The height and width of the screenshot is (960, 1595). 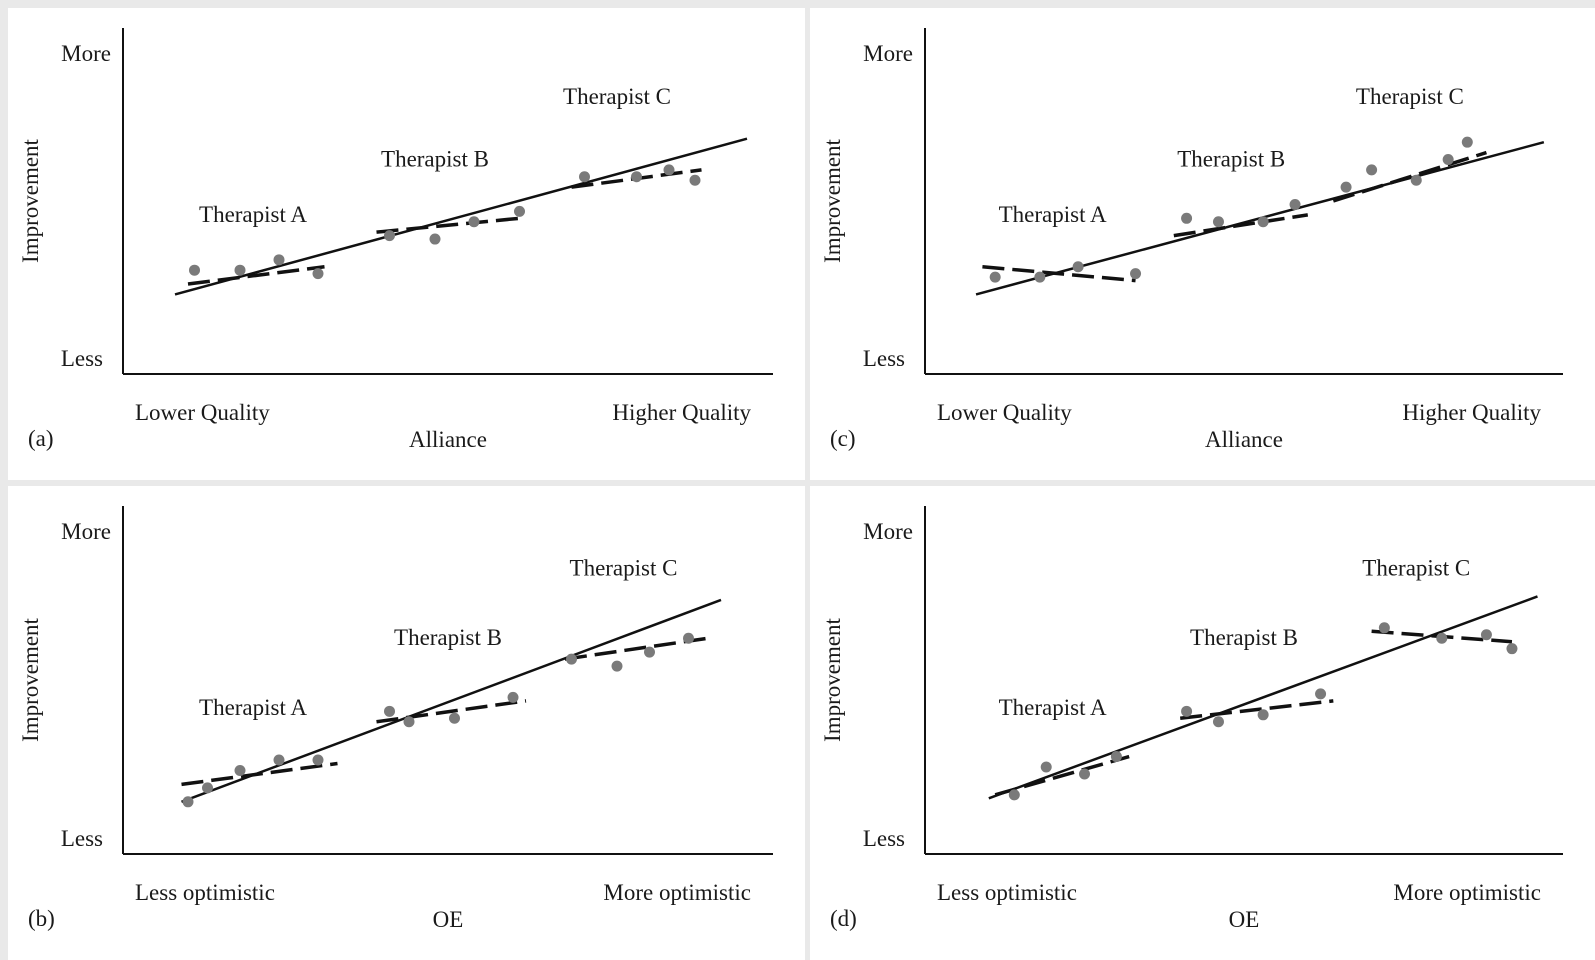 What do you see at coordinates (843, 438) in the screenshot?
I see `panel-label: (c)` at bounding box center [843, 438].